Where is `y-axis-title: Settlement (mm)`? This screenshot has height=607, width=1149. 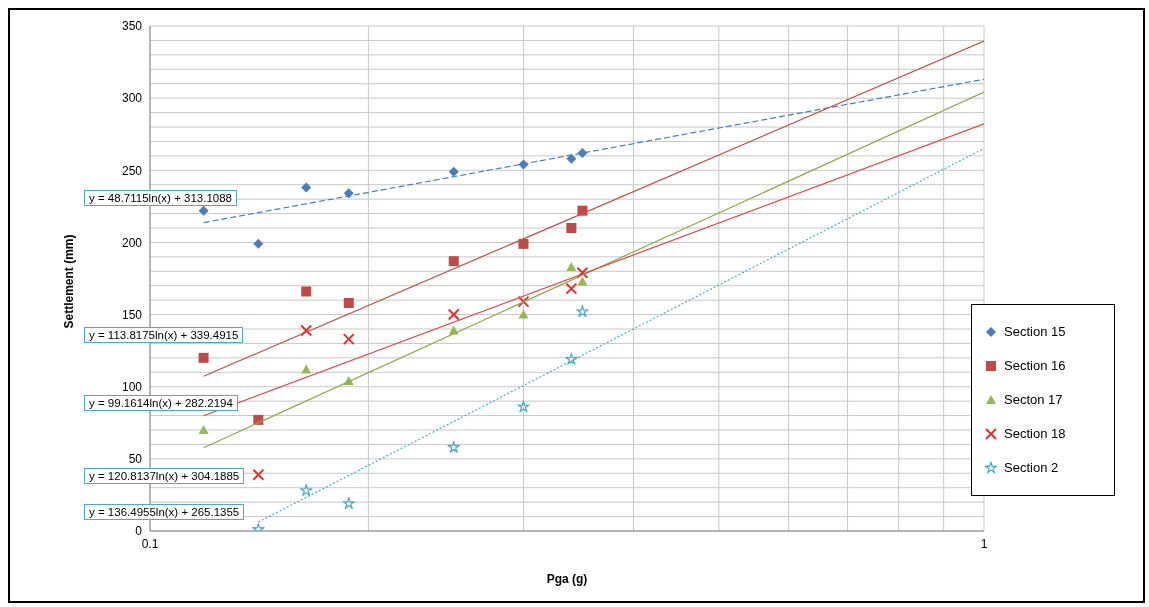 y-axis-title: Settlement (mm) is located at coordinates (69, 281).